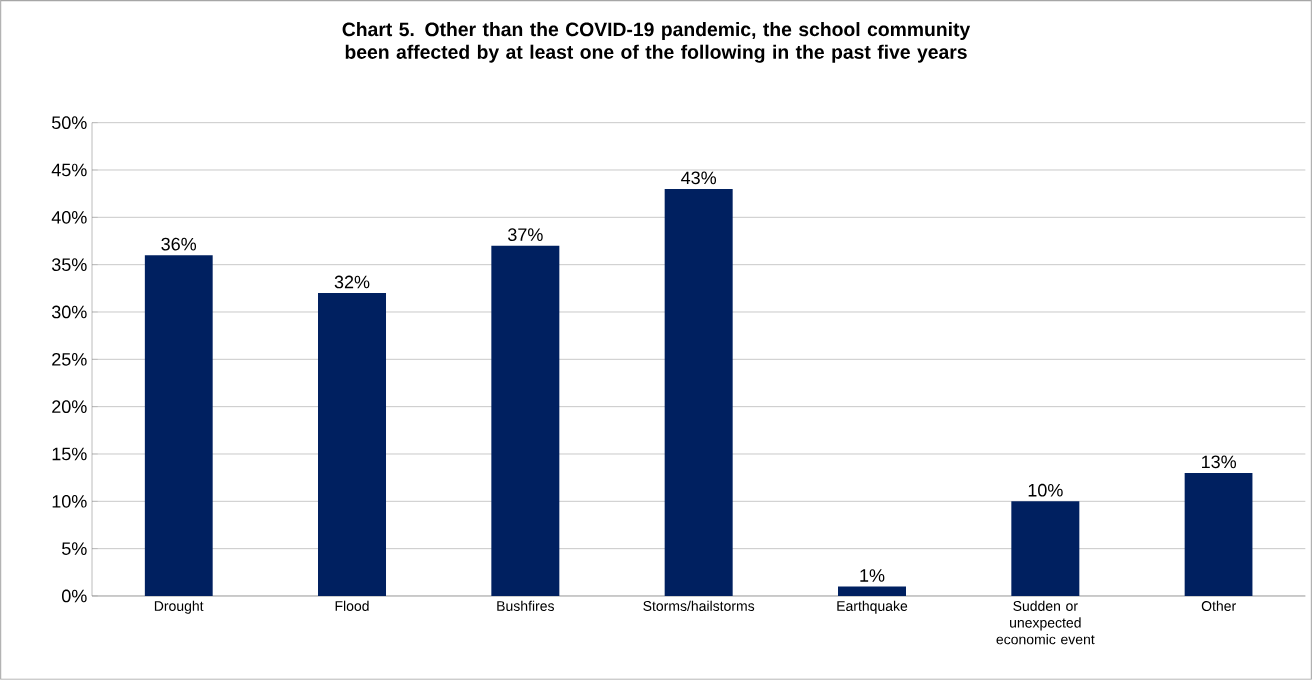 The image size is (1312, 680). I want to click on chart-title: Chart 5. Other than the COVID-19 pandemic, the school community been affected by at least one of the following in the past five years, so click(656, 42).